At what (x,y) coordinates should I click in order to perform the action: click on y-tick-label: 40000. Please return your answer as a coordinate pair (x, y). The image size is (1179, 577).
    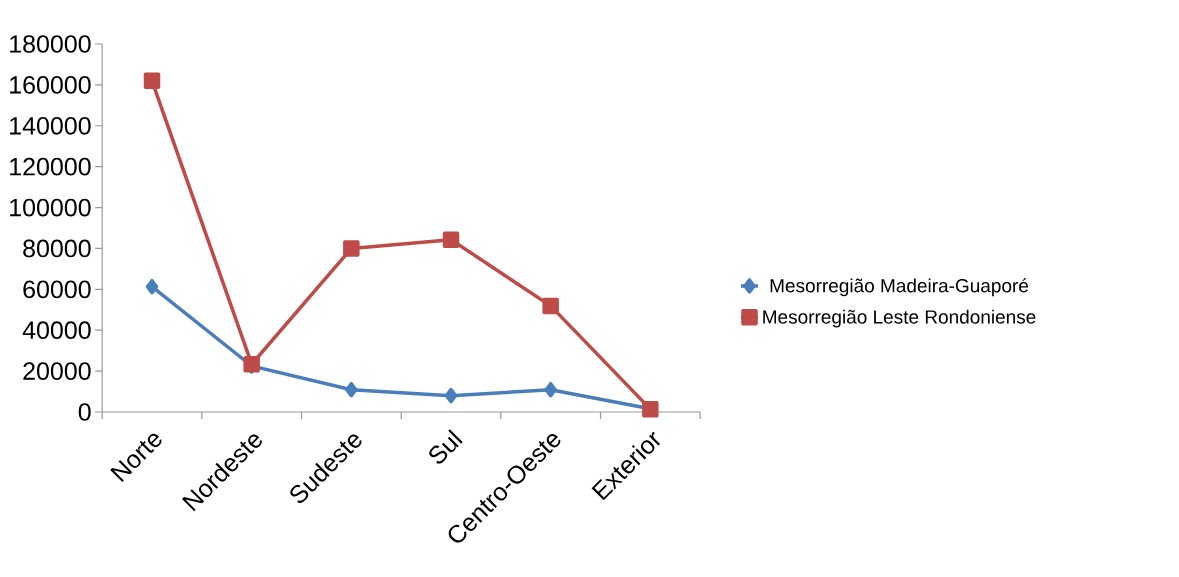
    Looking at the image, I should click on (56, 330).